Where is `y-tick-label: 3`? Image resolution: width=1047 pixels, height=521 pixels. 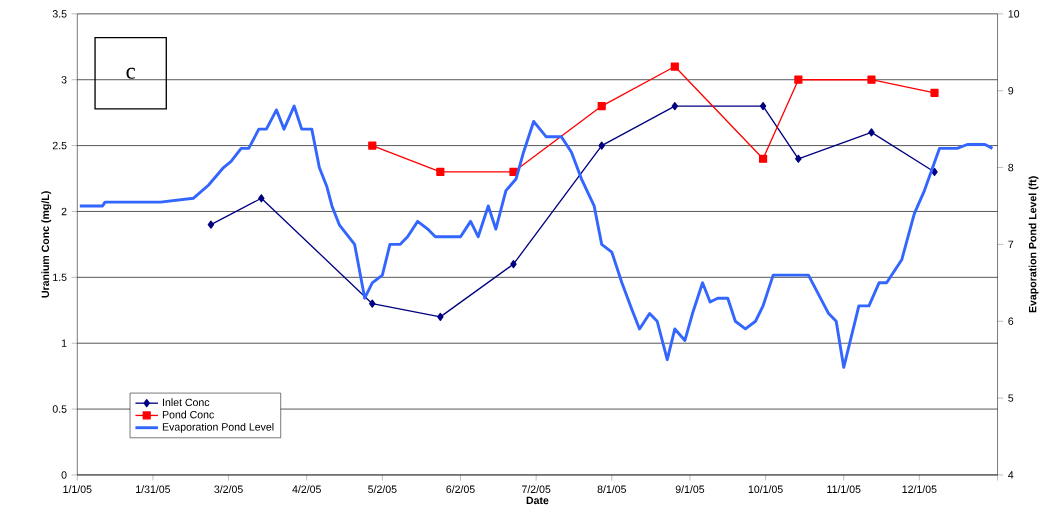 y-tick-label: 3 is located at coordinates (64, 79).